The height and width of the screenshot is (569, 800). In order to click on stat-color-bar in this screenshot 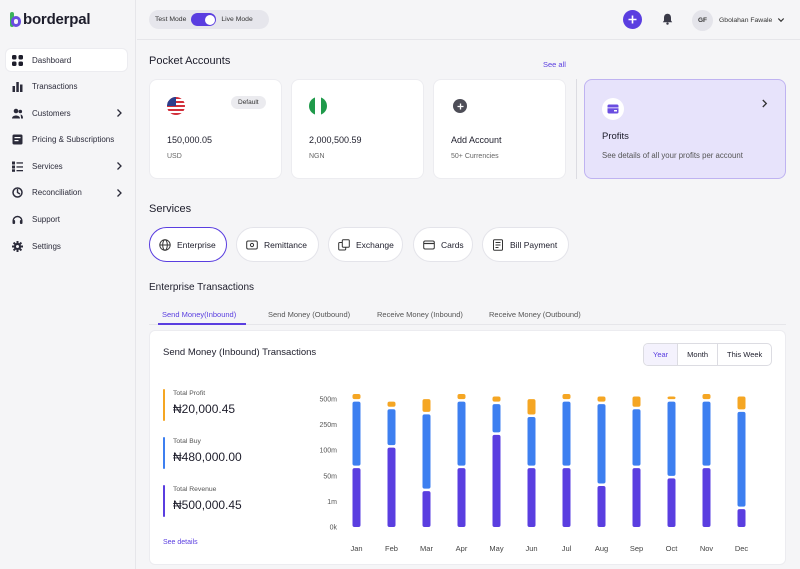, I will do `click(164, 453)`.